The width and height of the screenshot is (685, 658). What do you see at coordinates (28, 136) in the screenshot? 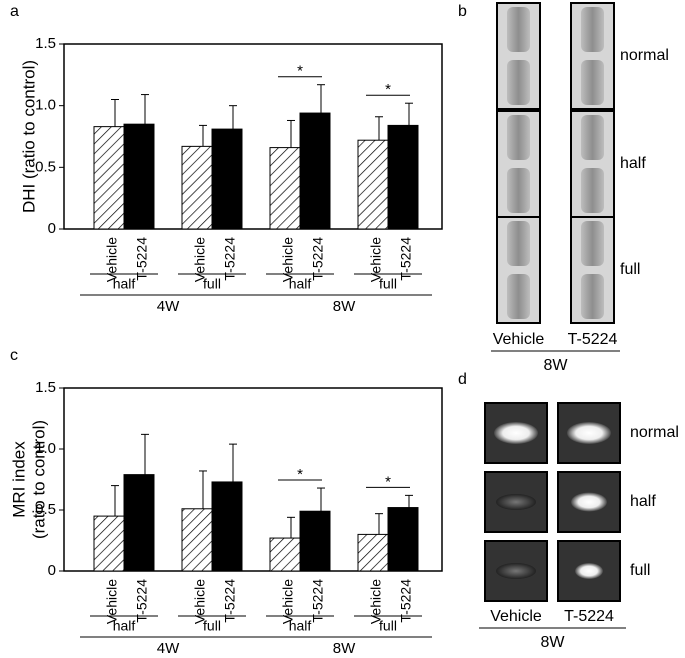
I see `y-axis-label: DHI (ratio to control)` at bounding box center [28, 136].